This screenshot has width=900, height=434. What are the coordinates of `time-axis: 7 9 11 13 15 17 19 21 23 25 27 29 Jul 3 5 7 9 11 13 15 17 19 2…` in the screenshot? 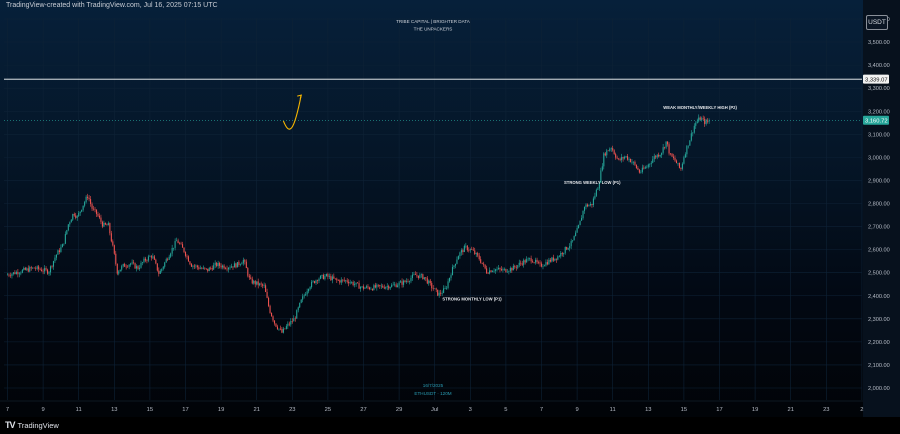 It's located at (432, 406).